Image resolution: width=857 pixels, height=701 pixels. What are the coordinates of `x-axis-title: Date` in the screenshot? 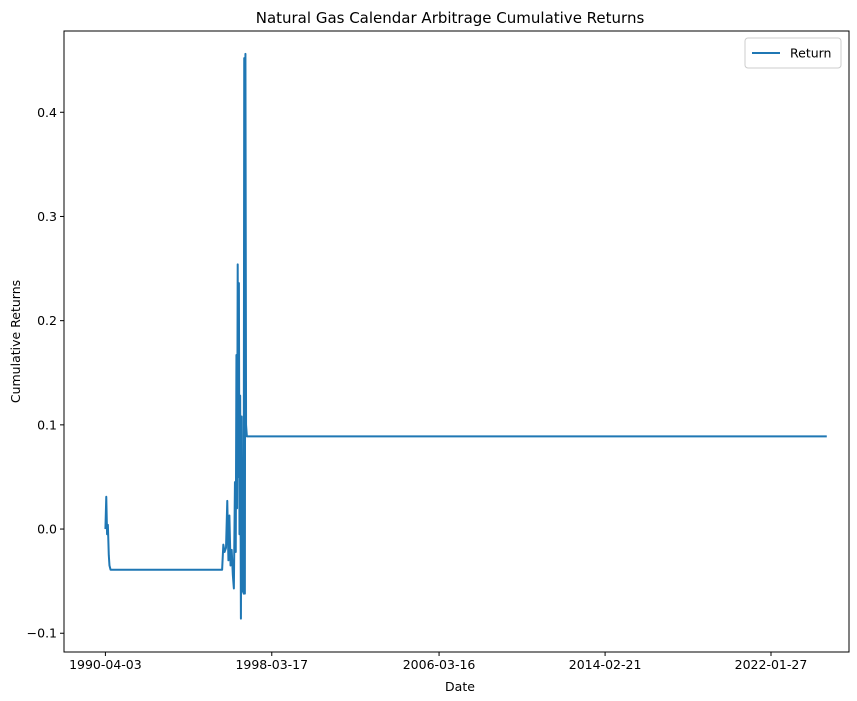 It's located at (460, 686).